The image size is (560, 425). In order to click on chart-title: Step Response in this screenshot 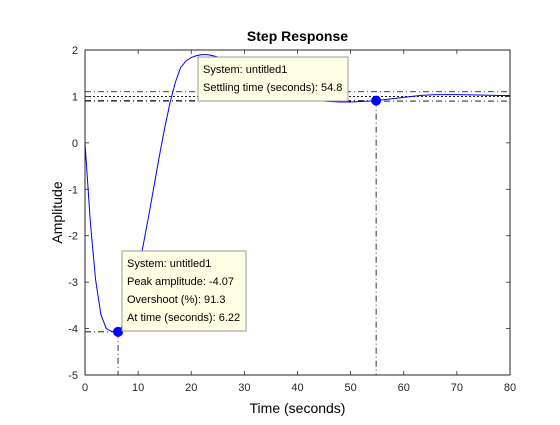, I will do `click(297, 36)`.